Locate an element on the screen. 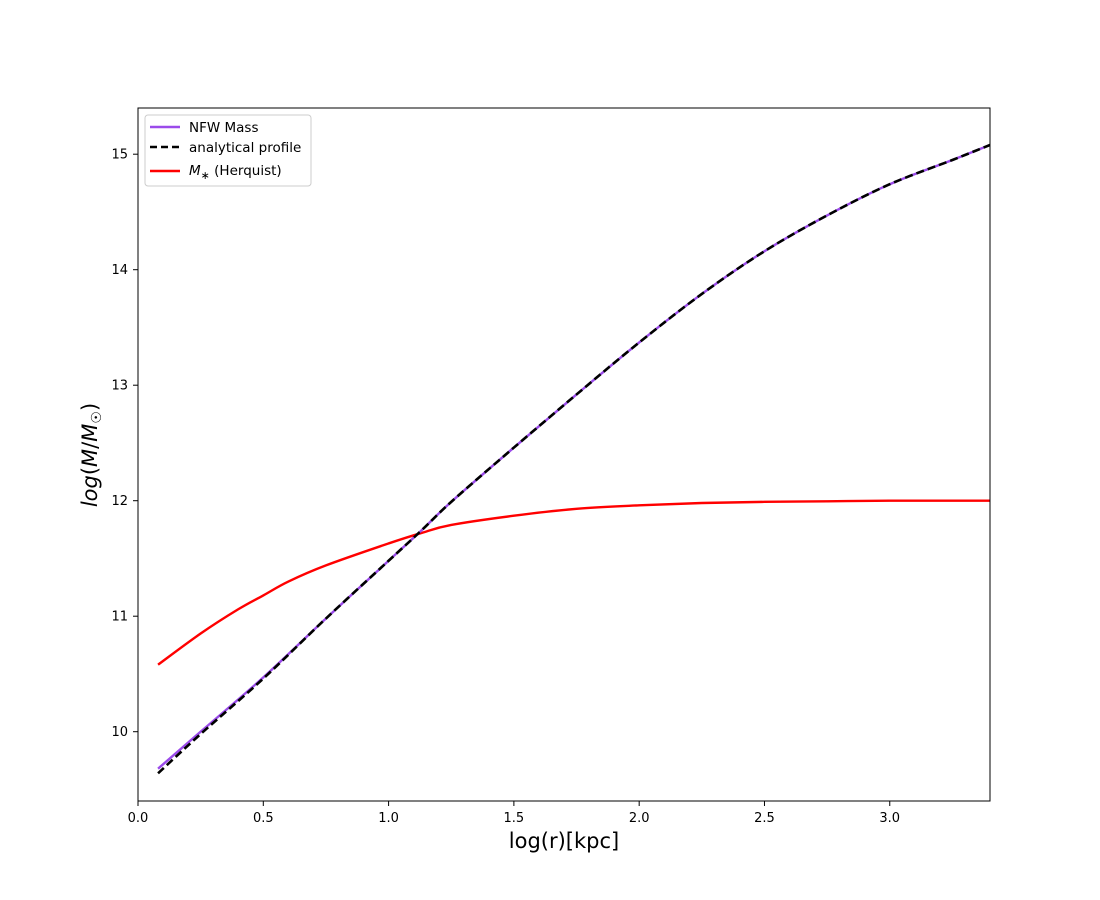 Image resolution: width=1100 pixels, height=900 pixels. legend-label-herquist-math: M is located at coordinates (195, 171).